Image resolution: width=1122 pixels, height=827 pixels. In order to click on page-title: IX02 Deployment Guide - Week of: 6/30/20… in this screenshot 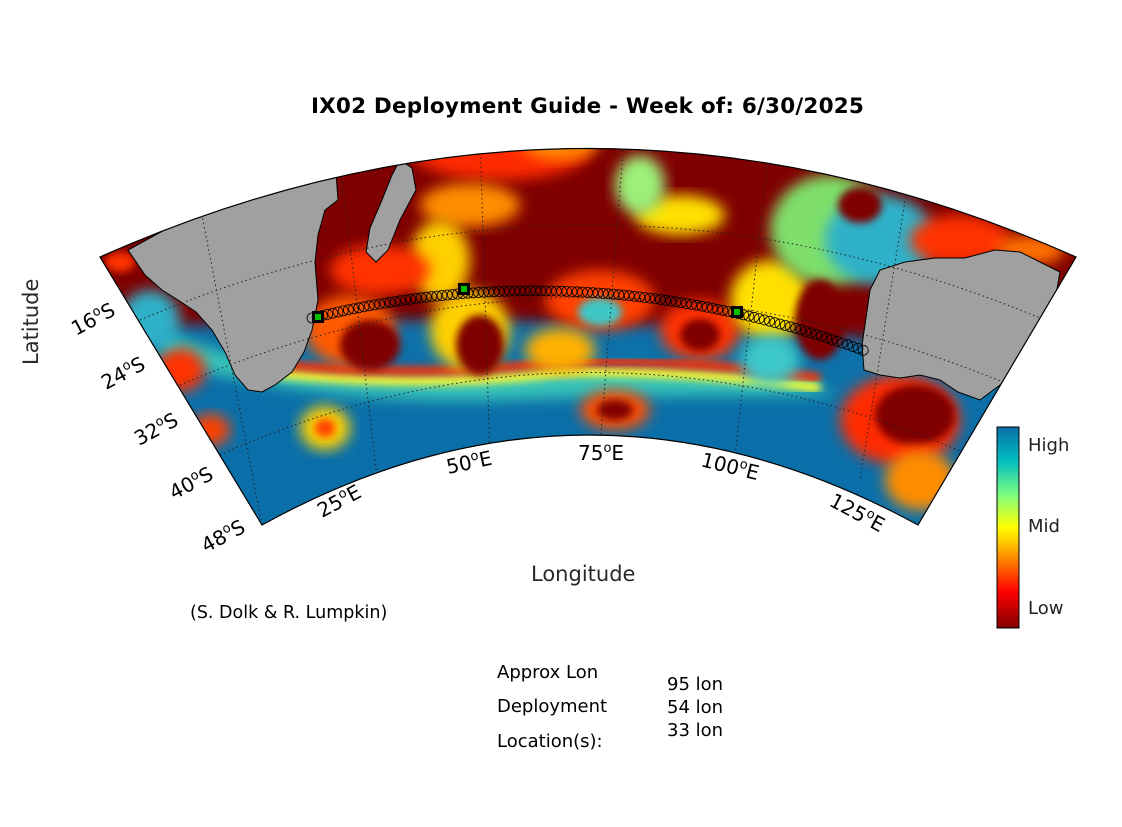, I will do `click(587, 106)`.